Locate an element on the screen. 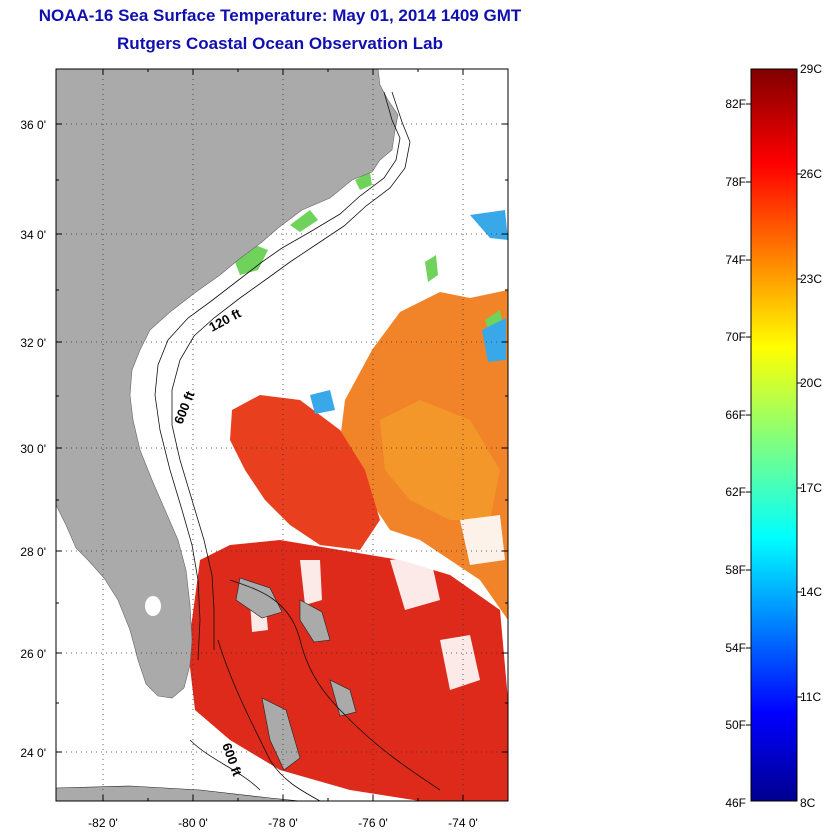 The width and height of the screenshot is (825, 832). lon-label-74: -74 0' is located at coordinates (463, 823).